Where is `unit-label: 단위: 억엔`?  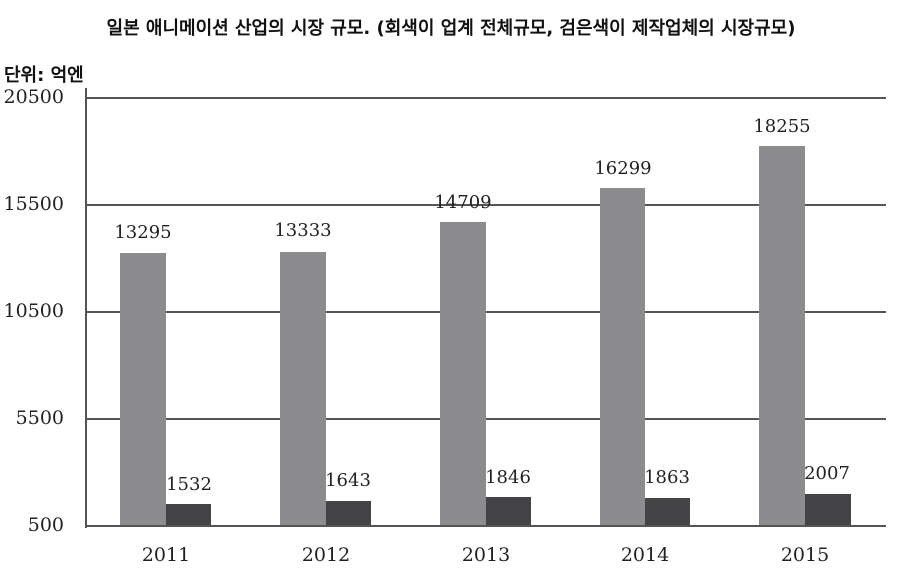
unit-label: 단위: 억엔 is located at coordinates (44, 75).